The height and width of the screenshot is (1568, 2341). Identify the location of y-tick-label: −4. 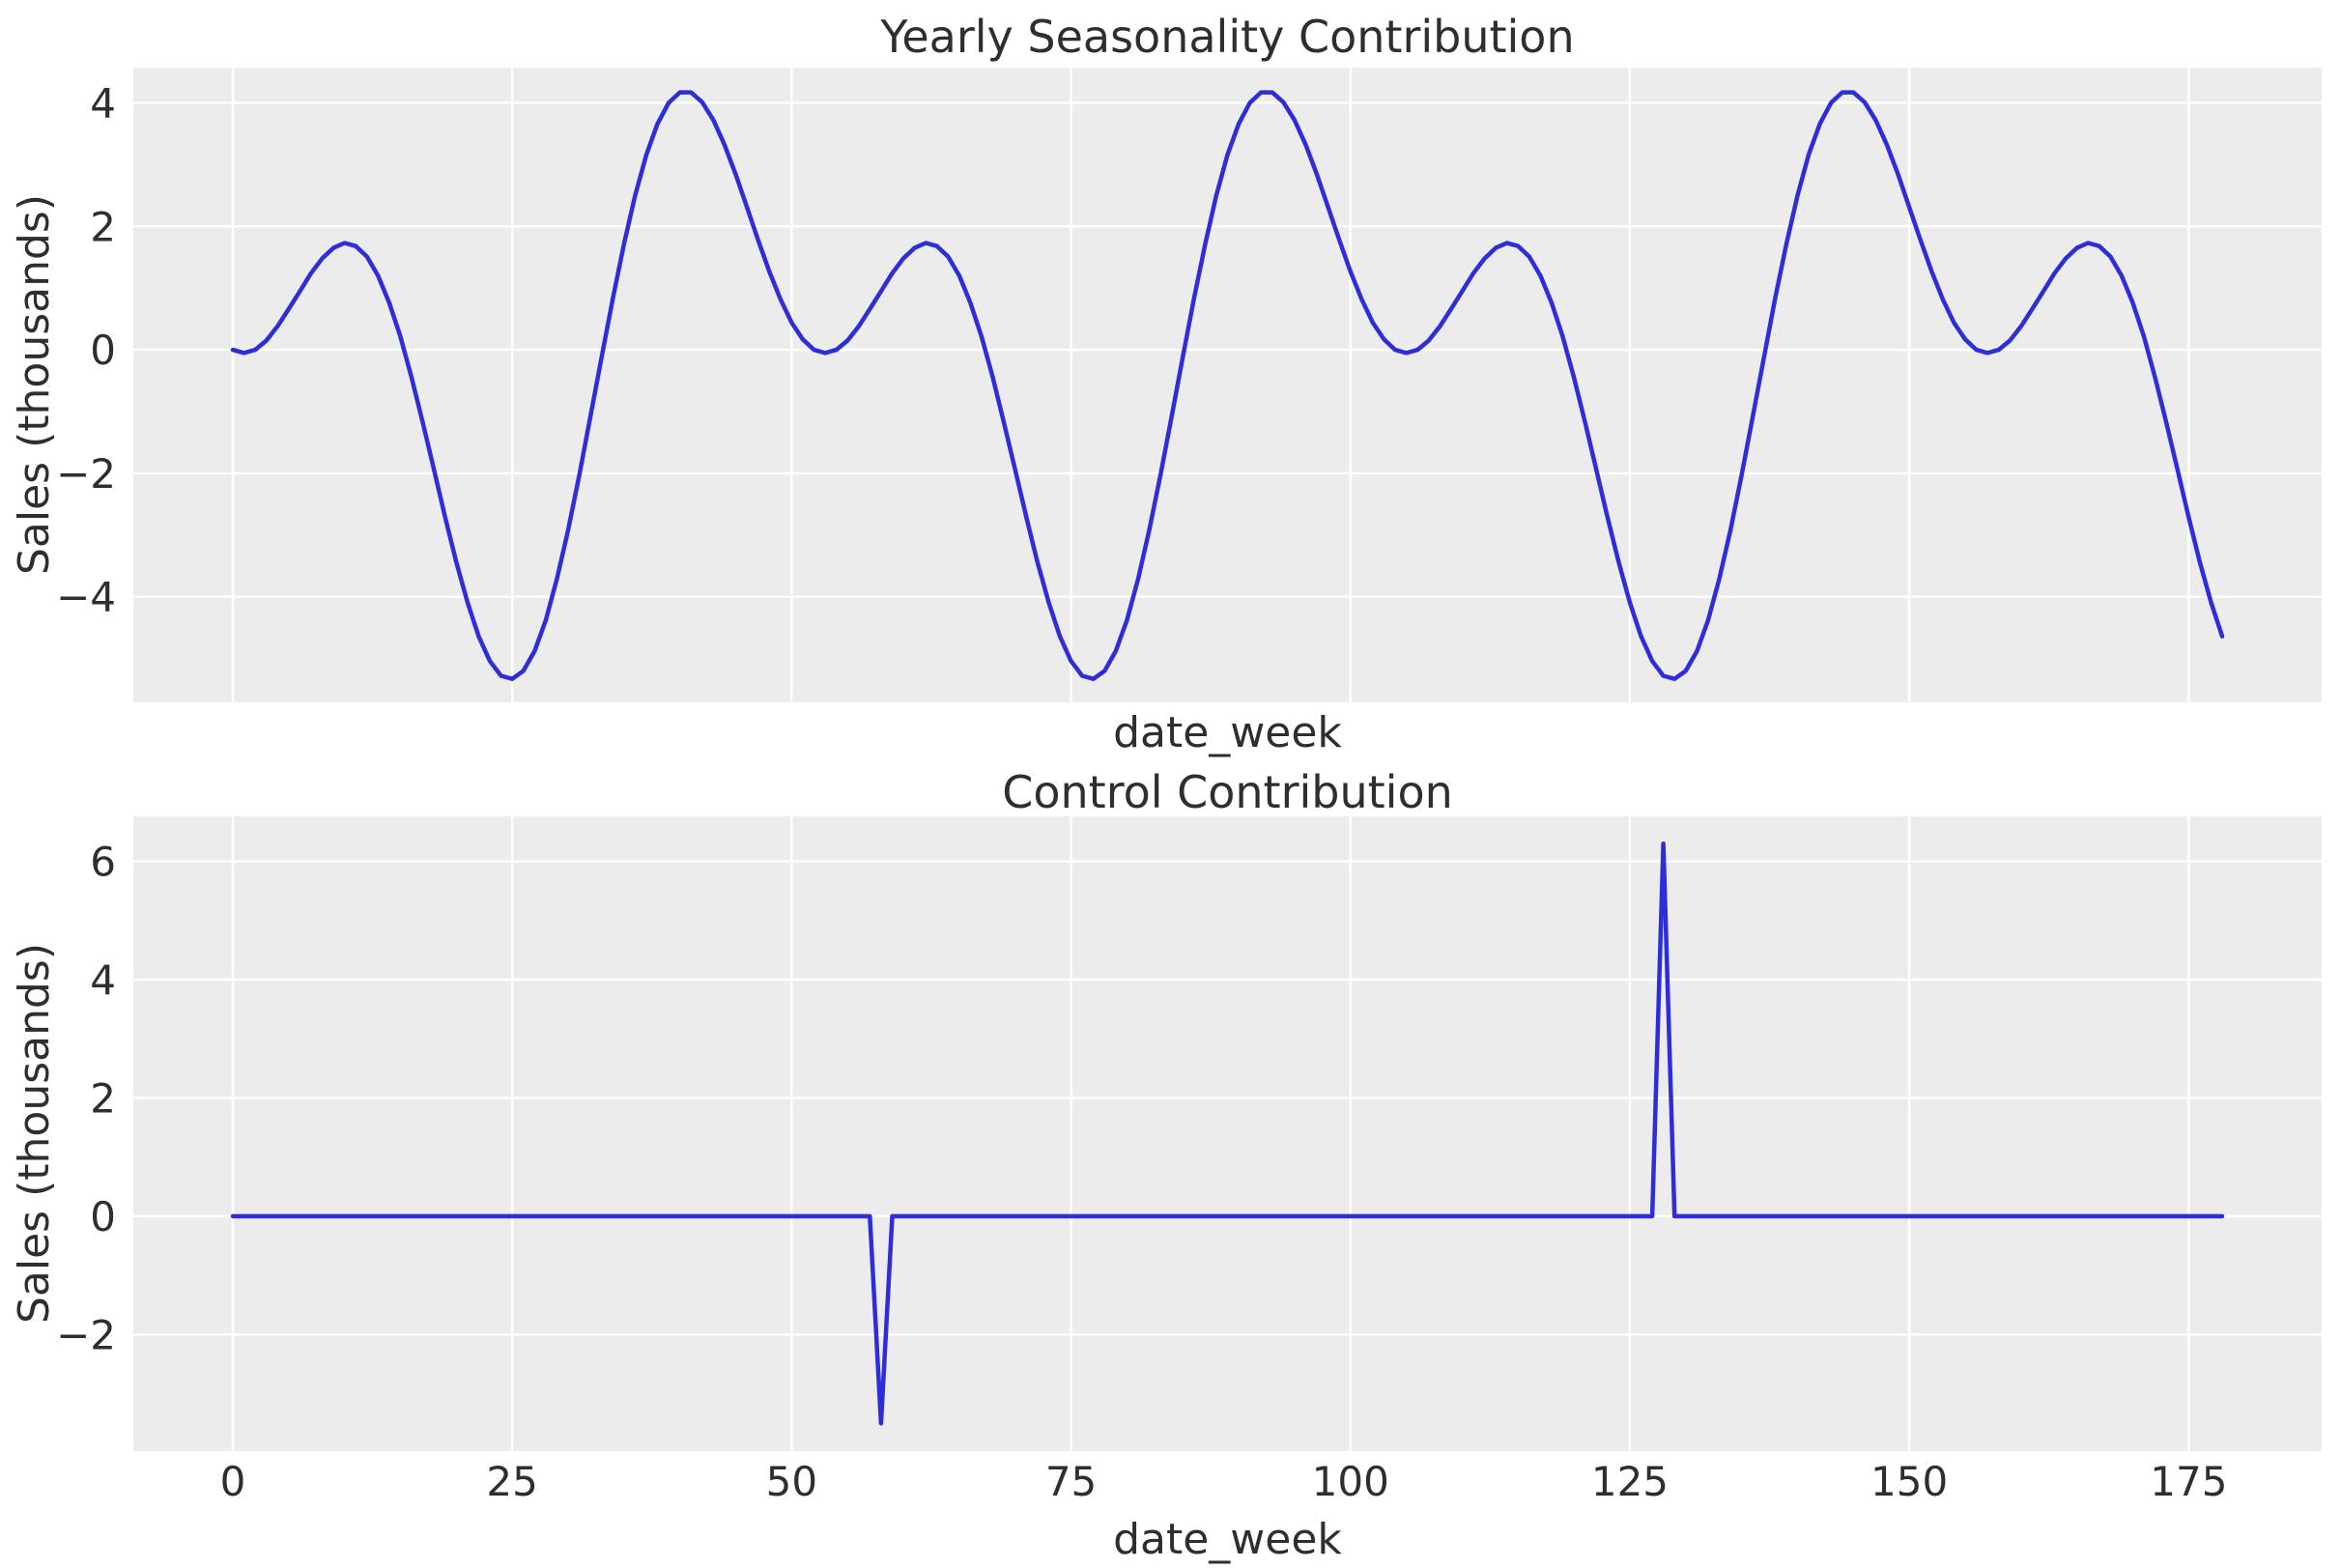
(86, 597).